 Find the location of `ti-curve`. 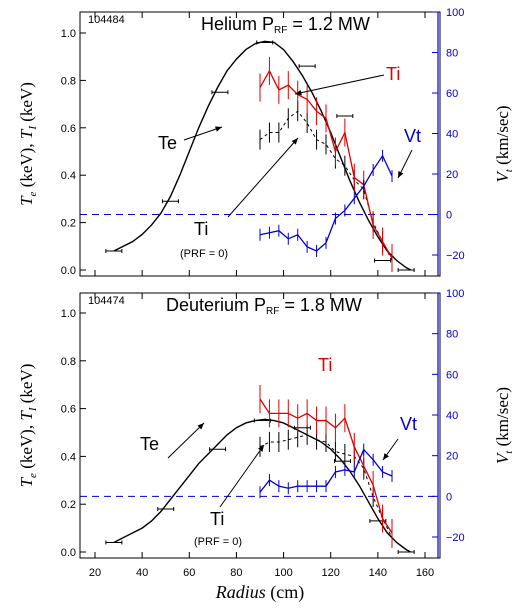

ti-curve is located at coordinates (326, 164).